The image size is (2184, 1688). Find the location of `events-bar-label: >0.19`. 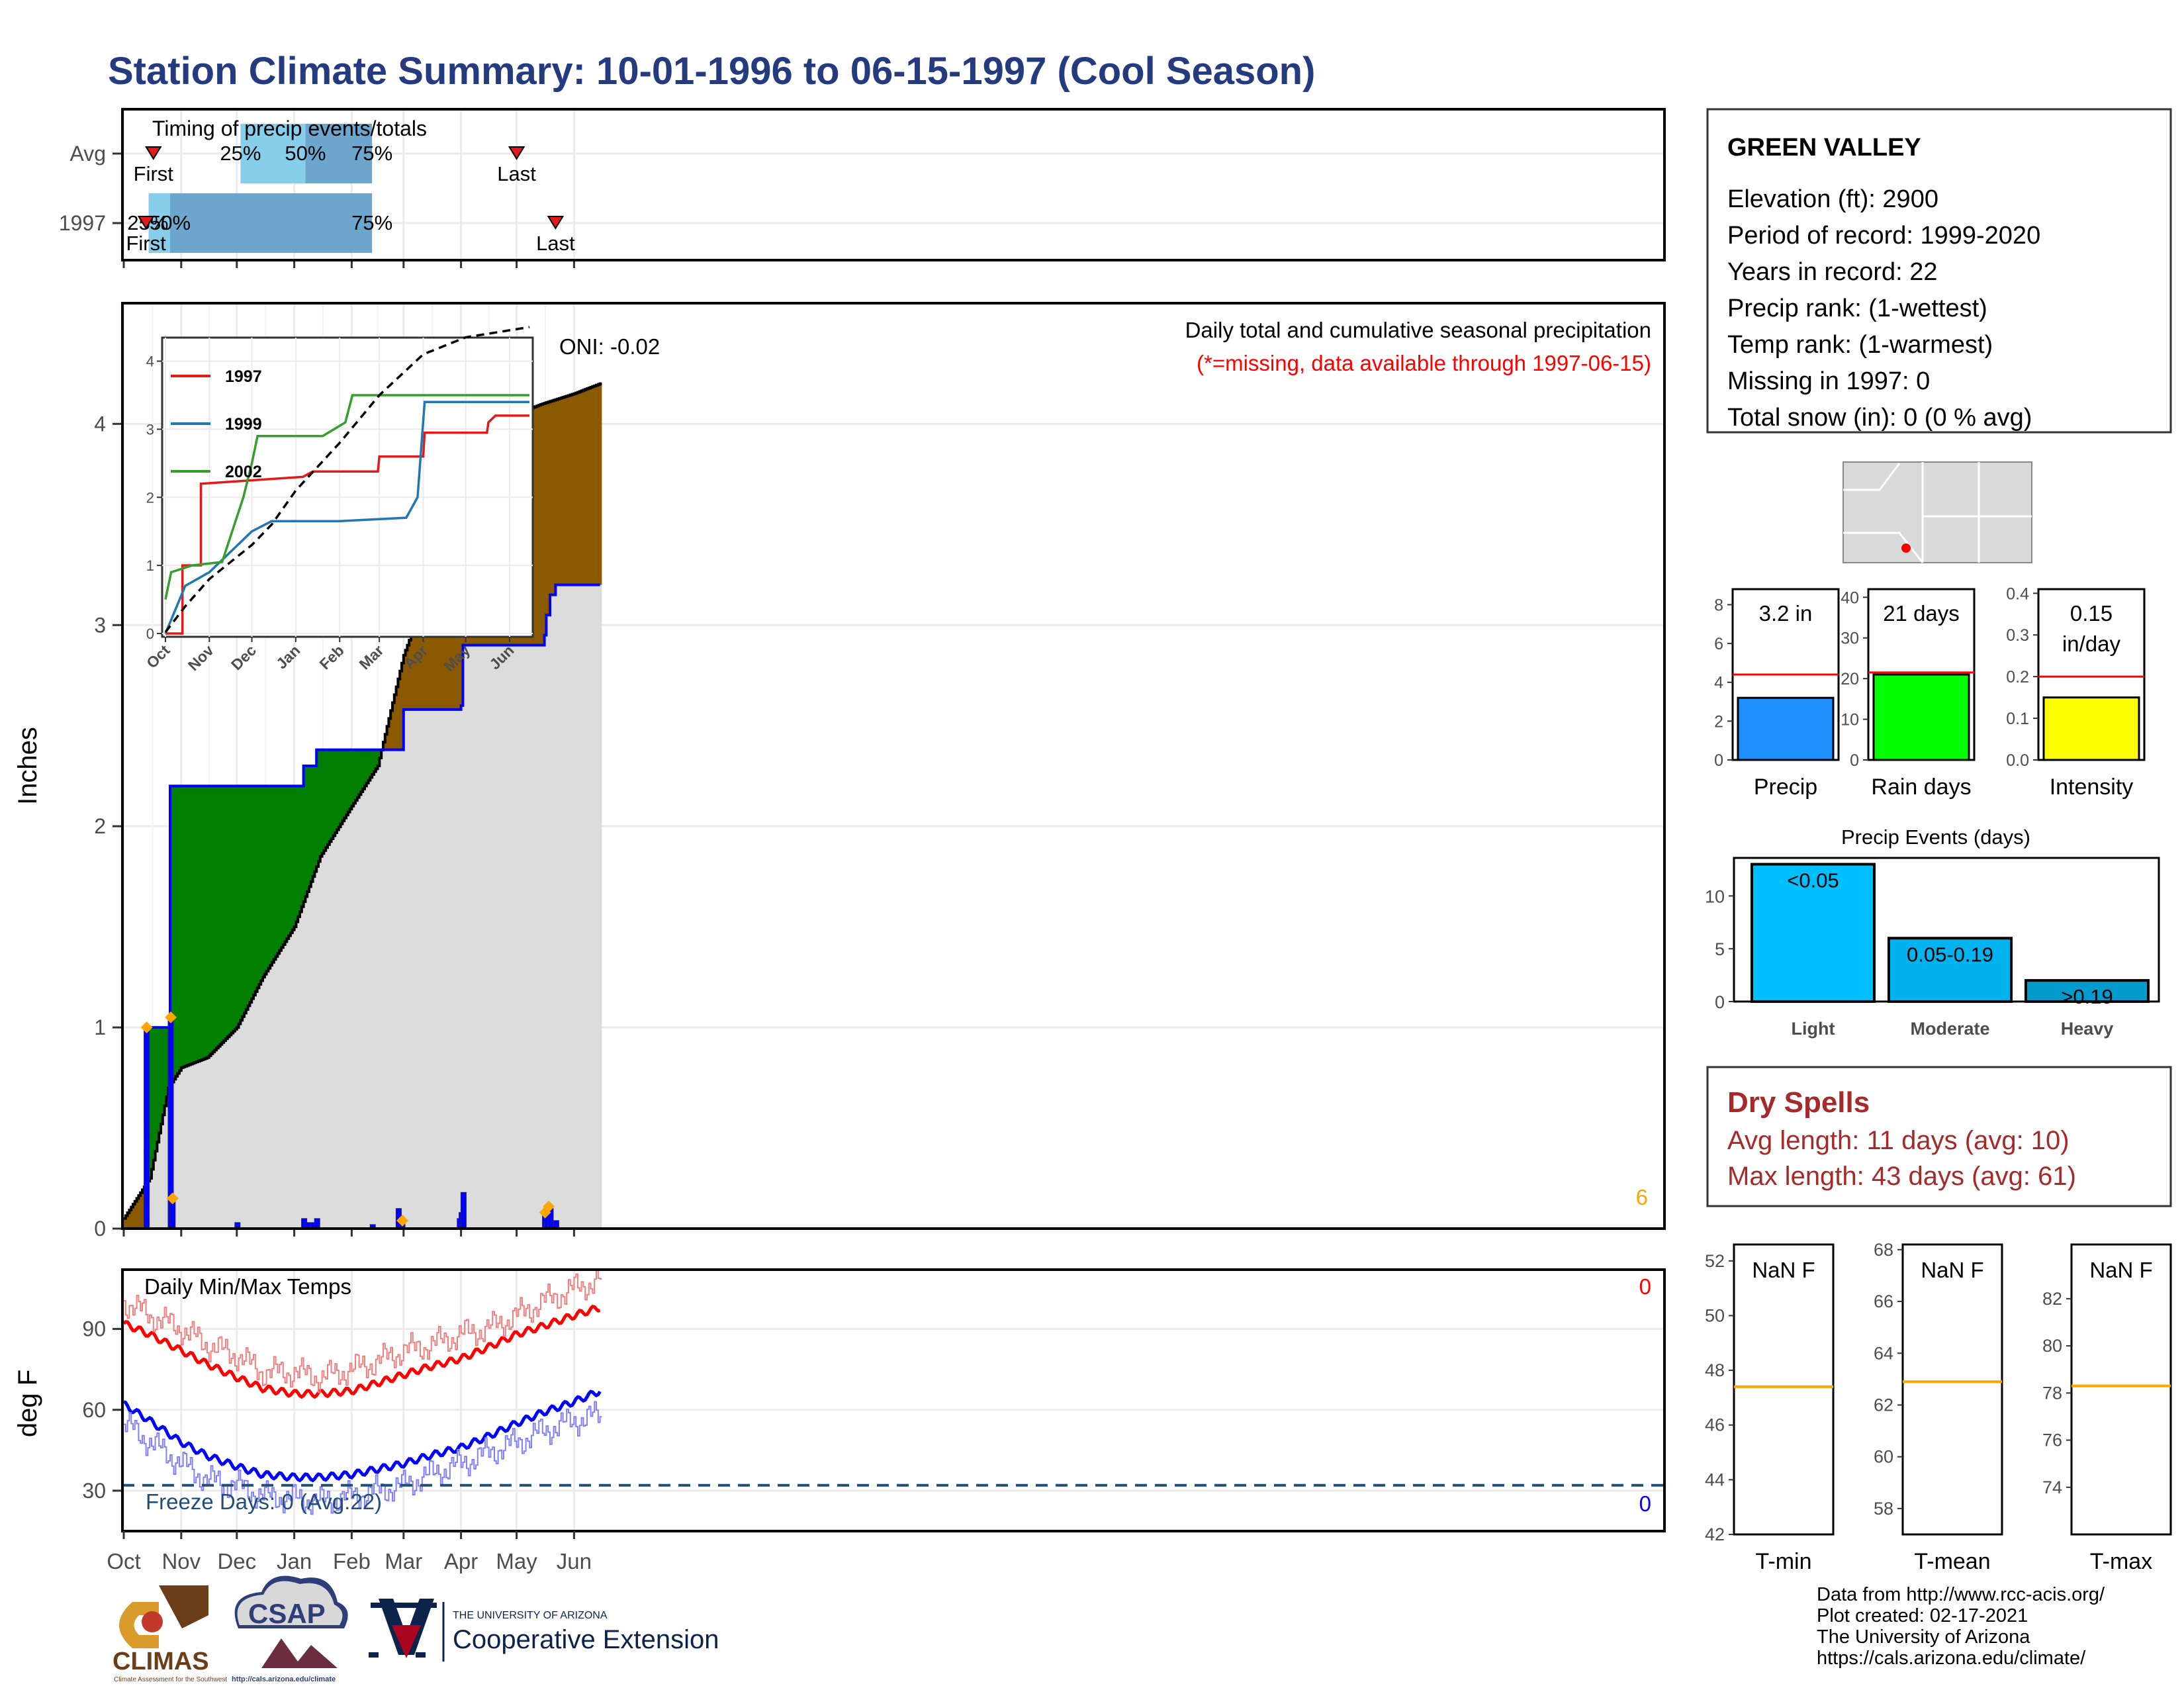

events-bar-label: >0.19 is located at coordinates (2087, 996).